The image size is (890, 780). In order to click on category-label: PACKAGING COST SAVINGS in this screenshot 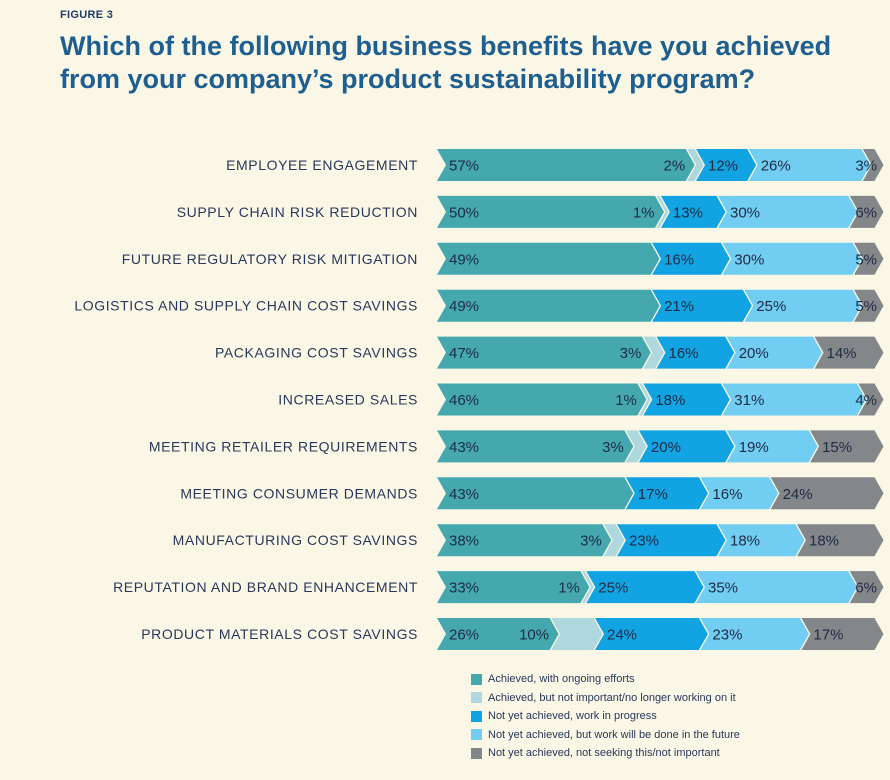, I will do `click(316, 353)`.